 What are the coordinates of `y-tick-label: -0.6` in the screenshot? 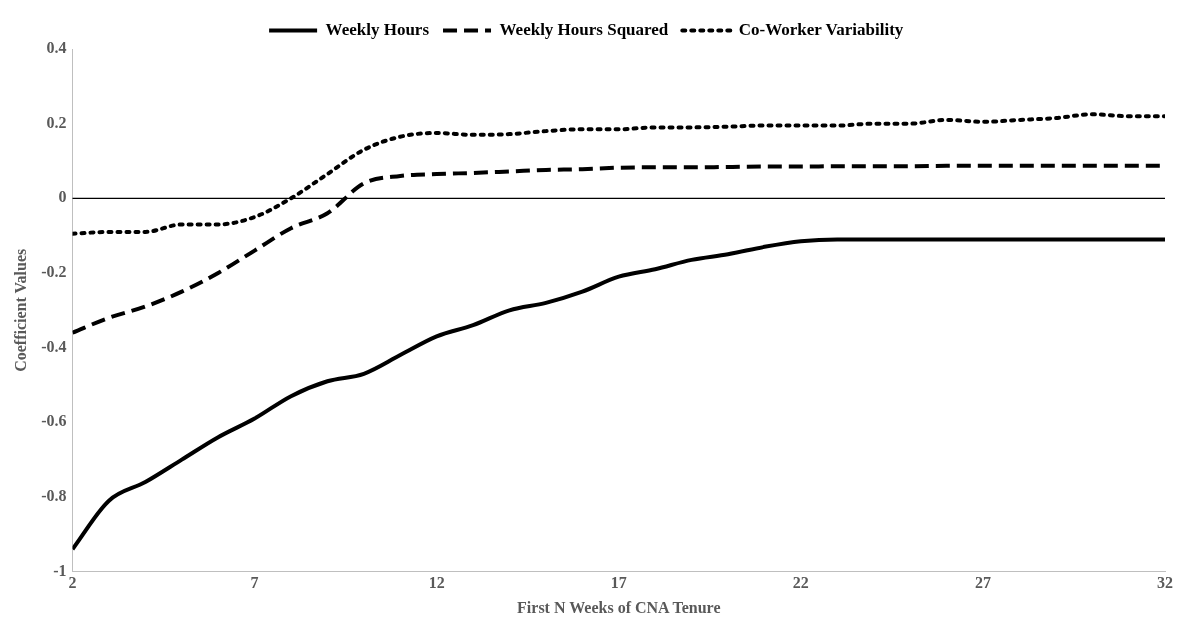 It's located at (54, 421).